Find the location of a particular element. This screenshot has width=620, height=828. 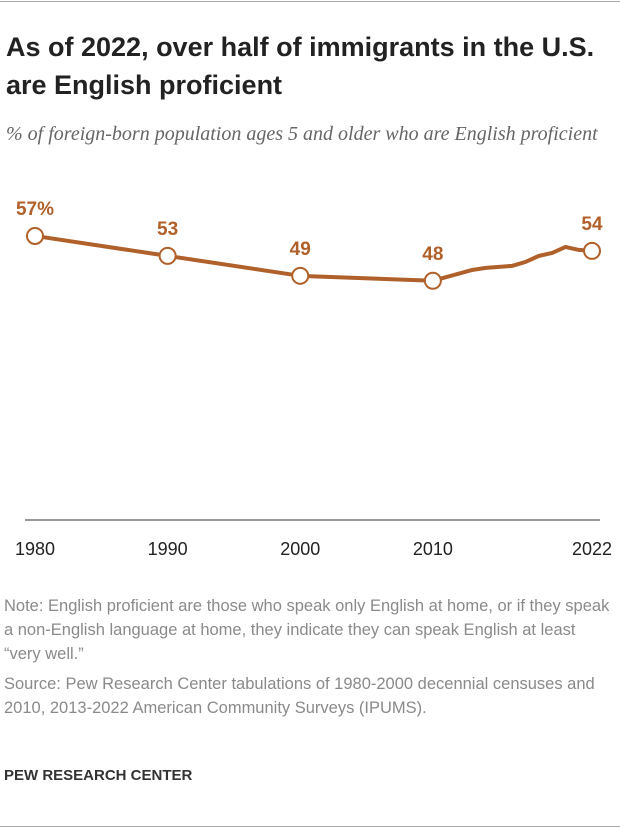

data-line is located at coordinates (313, 258).